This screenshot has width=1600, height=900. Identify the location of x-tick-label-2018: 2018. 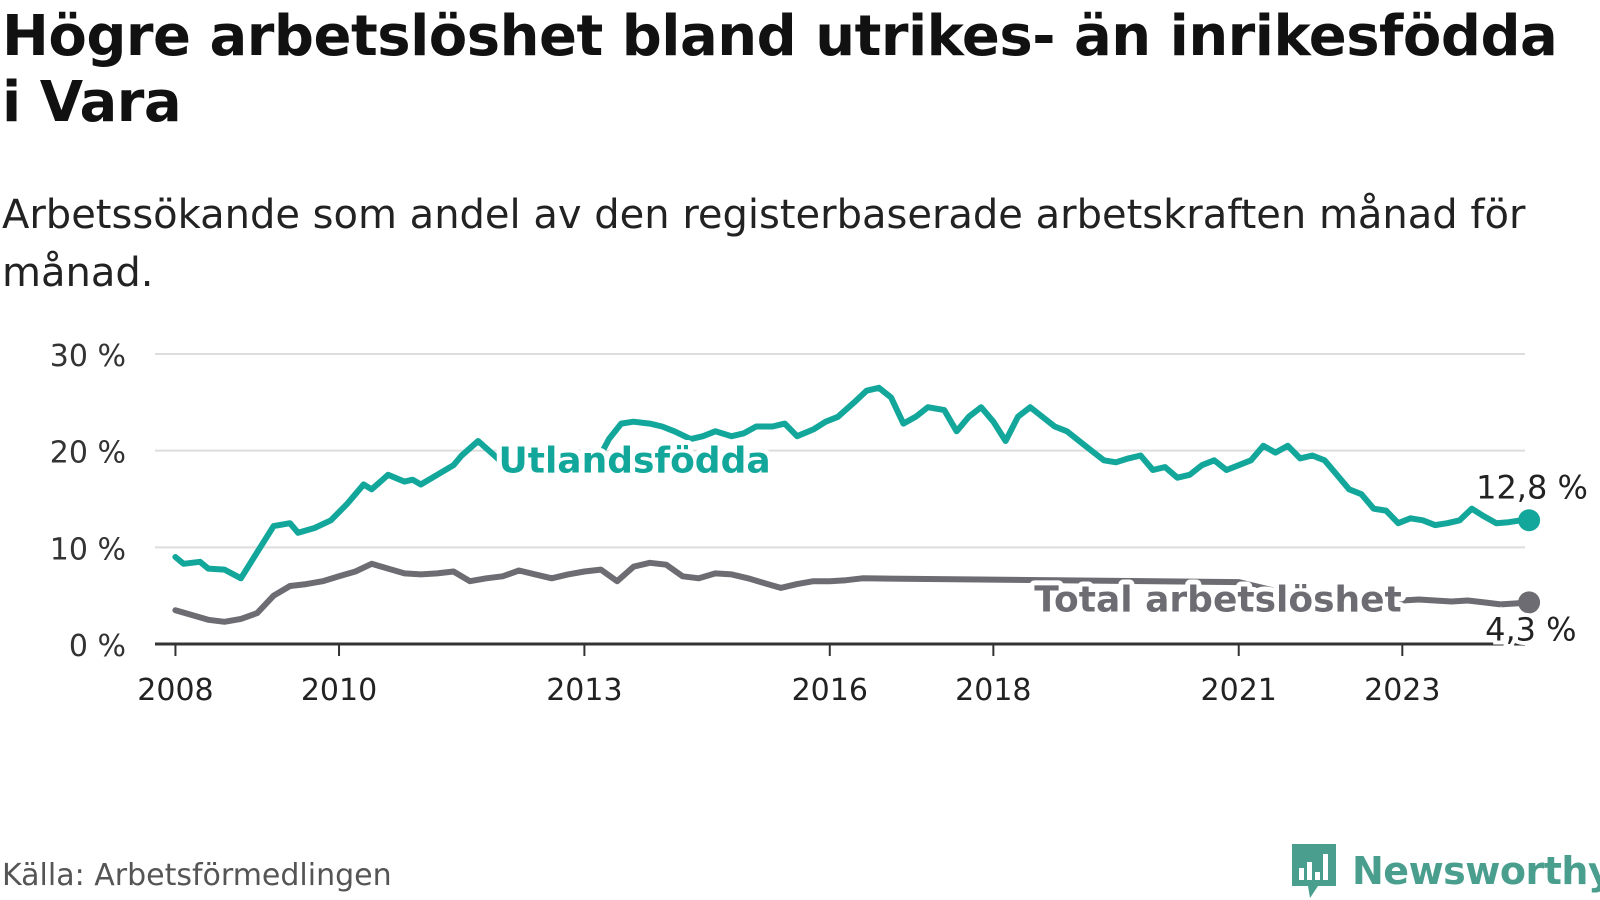
(993, 690).